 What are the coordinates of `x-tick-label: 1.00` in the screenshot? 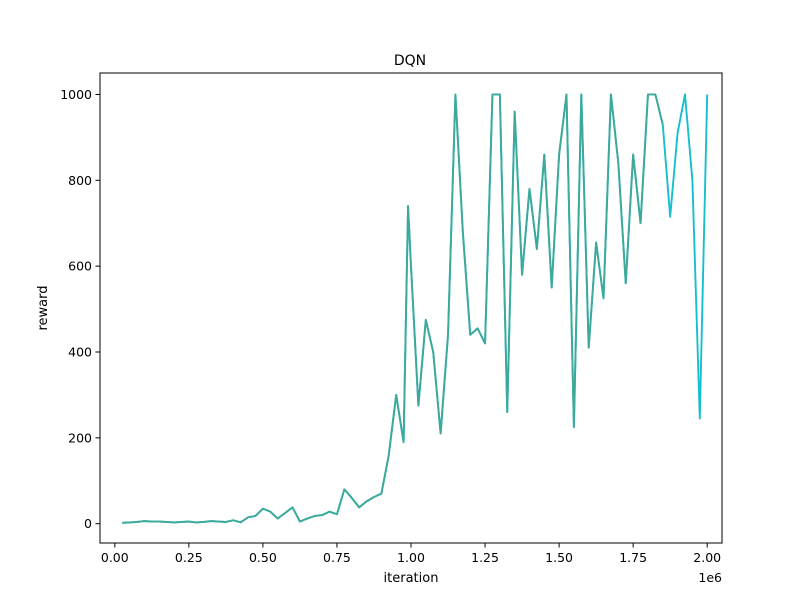 It's located at (411, 557).